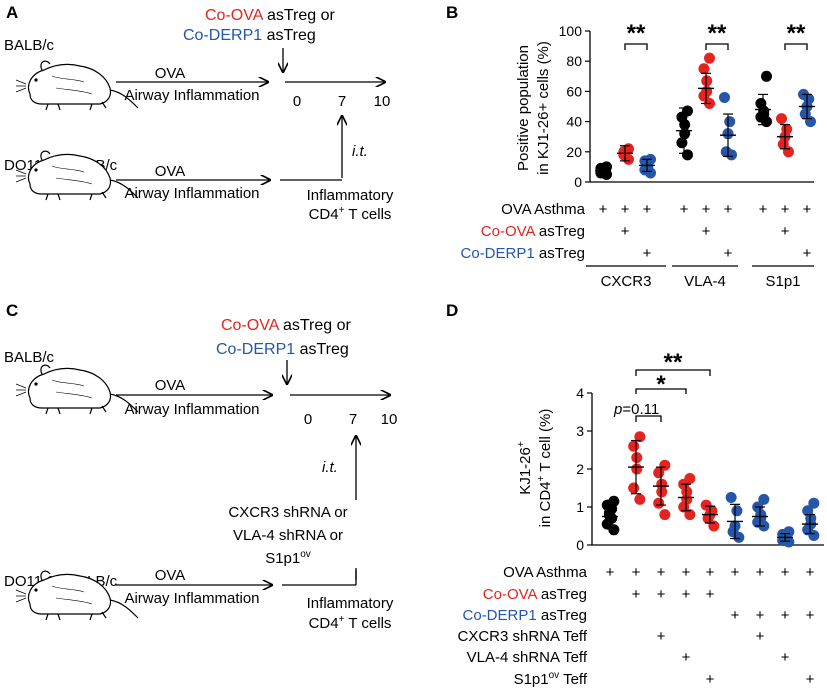  I want to click on shrna-line2: VLA-4 shRNA or, so click(288, 535).